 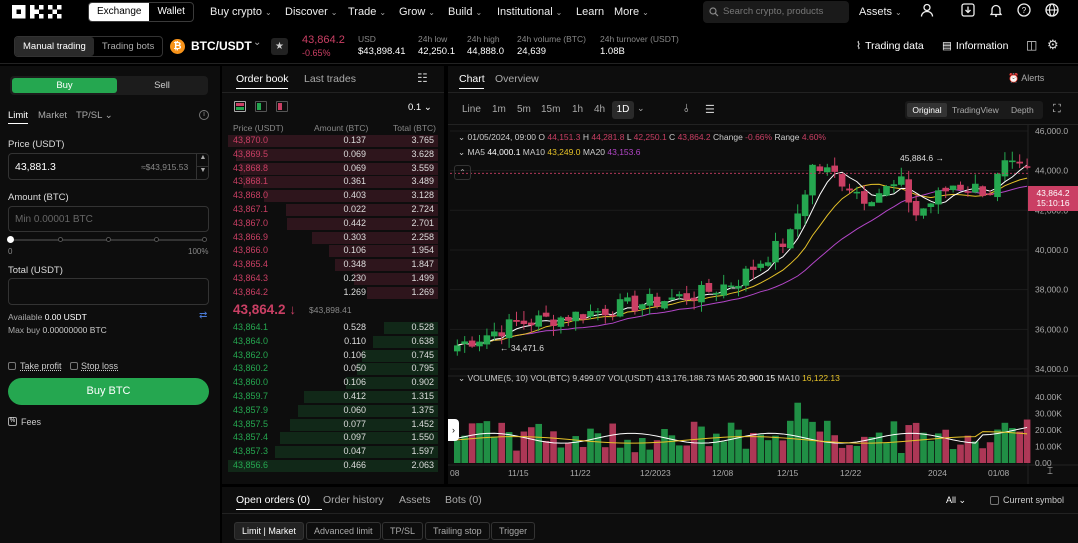 What do you see at coordinates (311, 12) in the screenshot?
I see `nav-discover: Discover ⌄` at bounding box center [311, 12].